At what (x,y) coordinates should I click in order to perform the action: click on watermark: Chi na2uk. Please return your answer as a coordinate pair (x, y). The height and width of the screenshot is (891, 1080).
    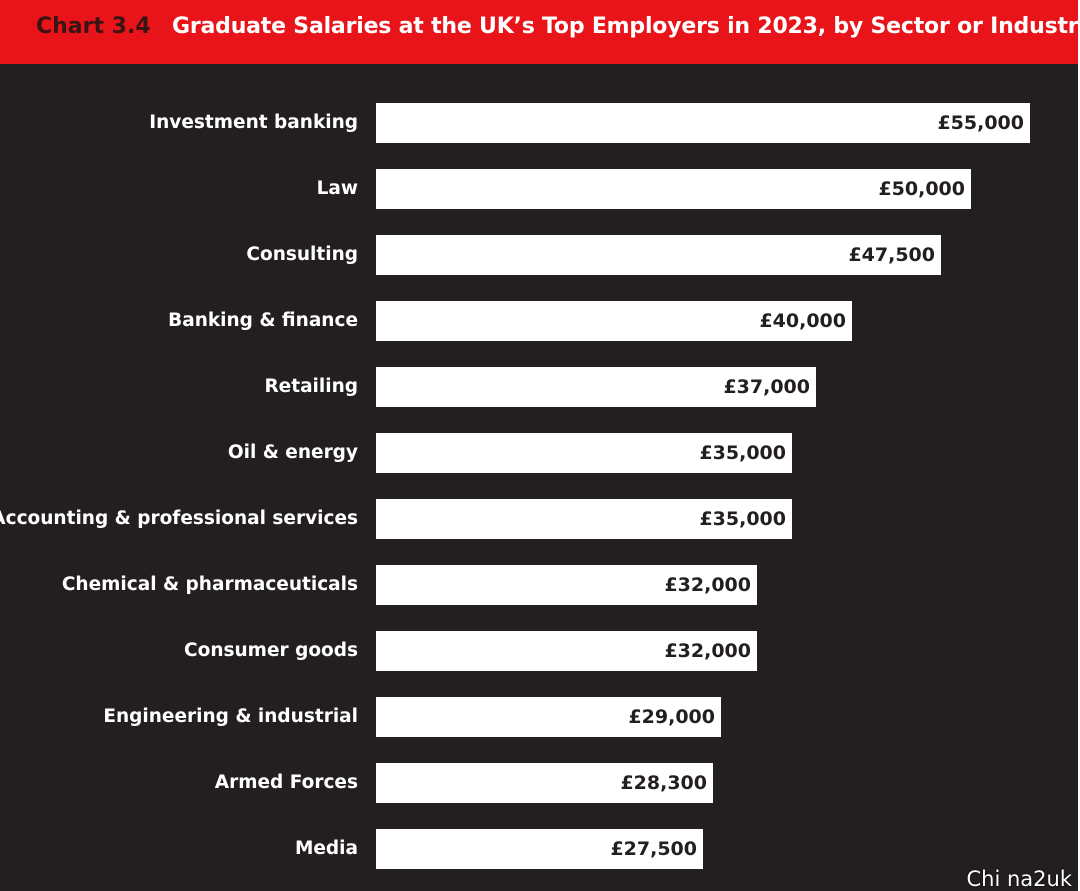
    Looking at the image, I should click on (1019, 879).